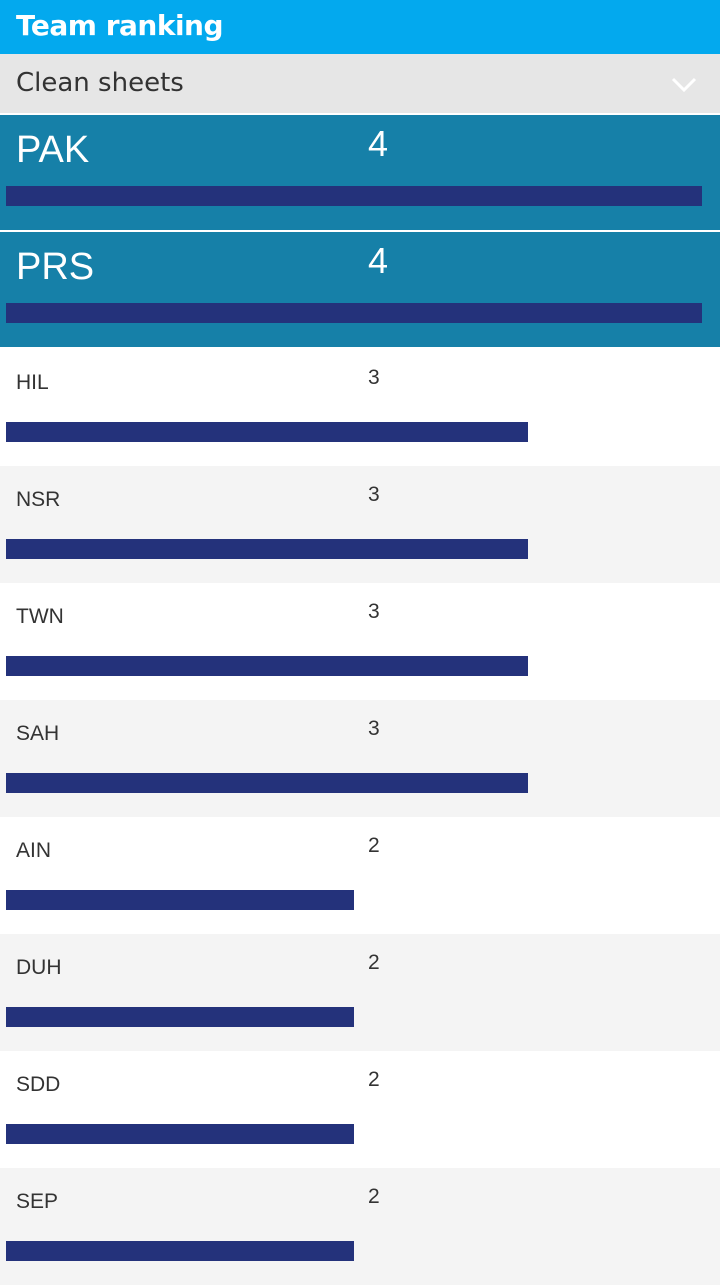  What do you see at coordinates (40, 616) in the screenshot?
I see `team-name: TWN` at bounding box center [40, 616].